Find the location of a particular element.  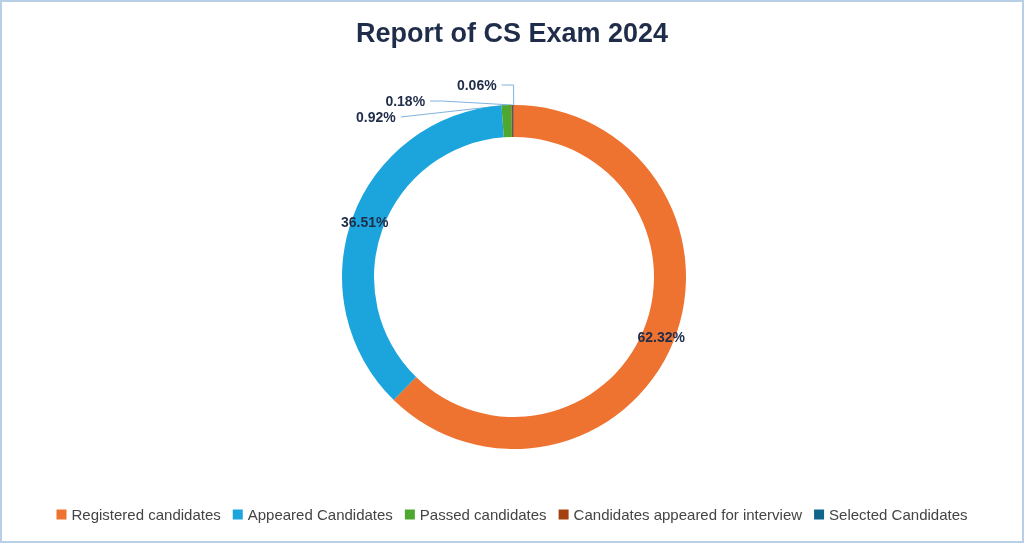

legend-label: Appeared Candidates is located at coordinates (320, 514).